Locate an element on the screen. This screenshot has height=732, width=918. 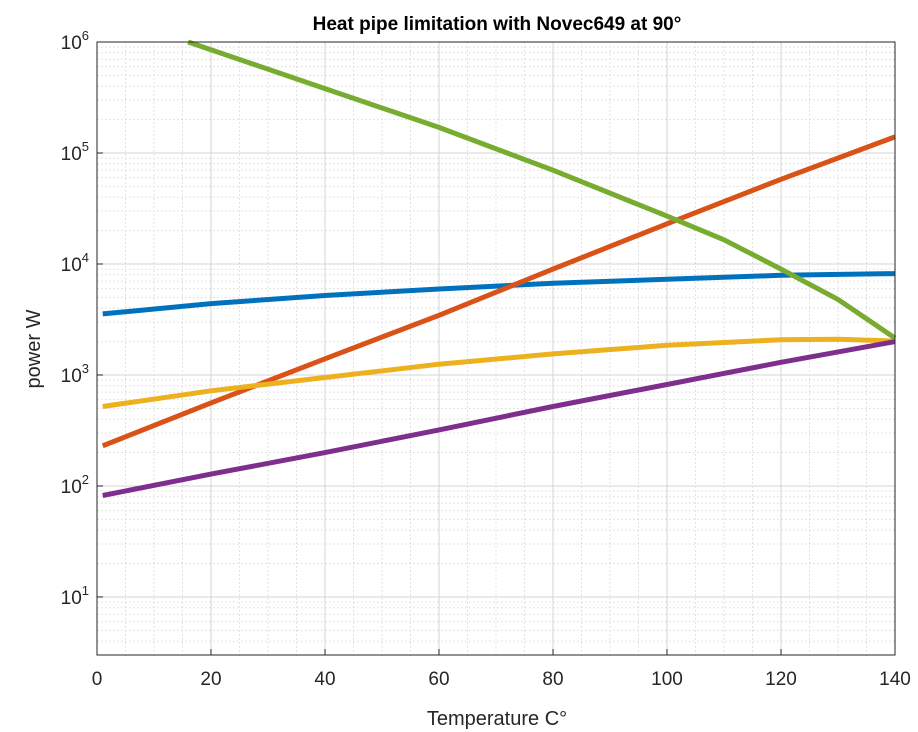
x-tick-label: 60 is located at coordinates (438, 679).